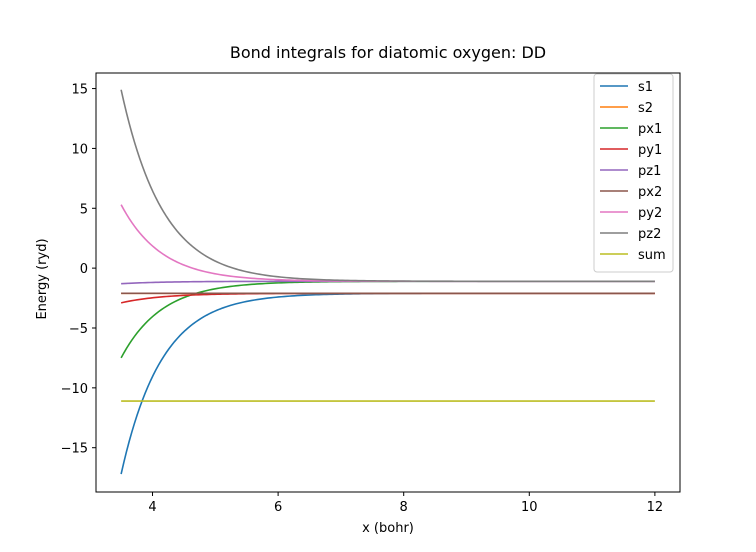 The height and width of the screenshot is (552, 756). What do you see at coordinates (650, 129) in the screenshot?
I see `legend-label-px1: px1` at bounding box center [650, 129].